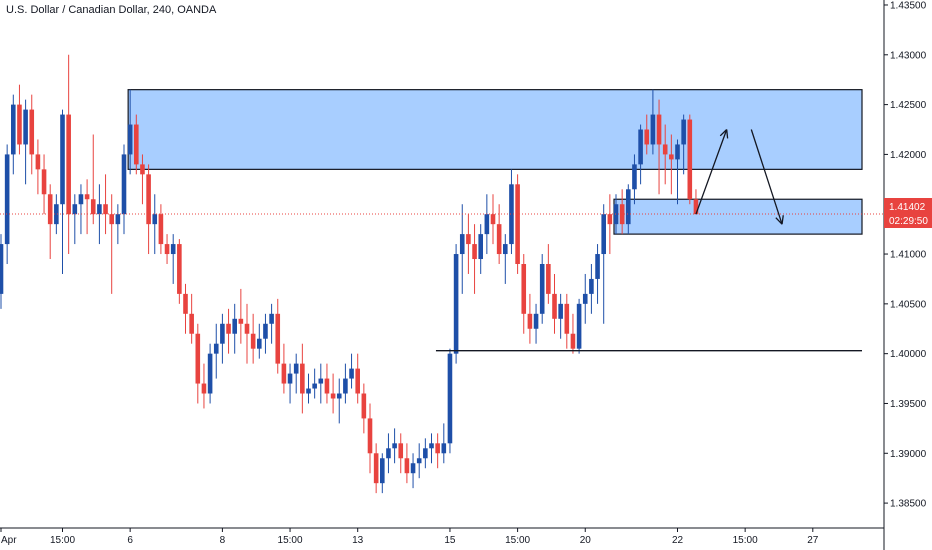 This screenshot has height=550, width=932. Describe the element at coordinates (130, 540) in the screenshot. I see `time-tick-label: 6` at that location.